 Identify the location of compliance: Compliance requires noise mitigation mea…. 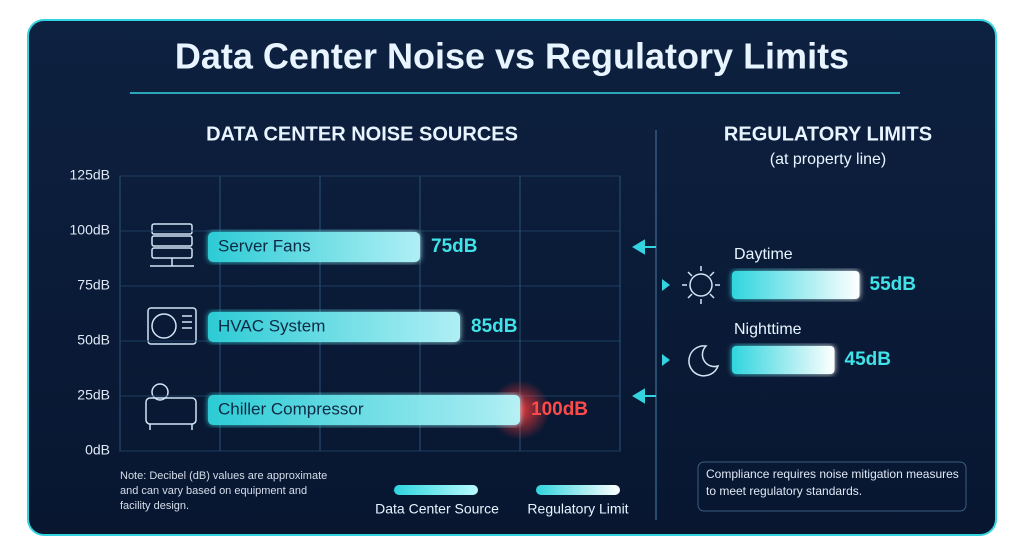
(832, 482).